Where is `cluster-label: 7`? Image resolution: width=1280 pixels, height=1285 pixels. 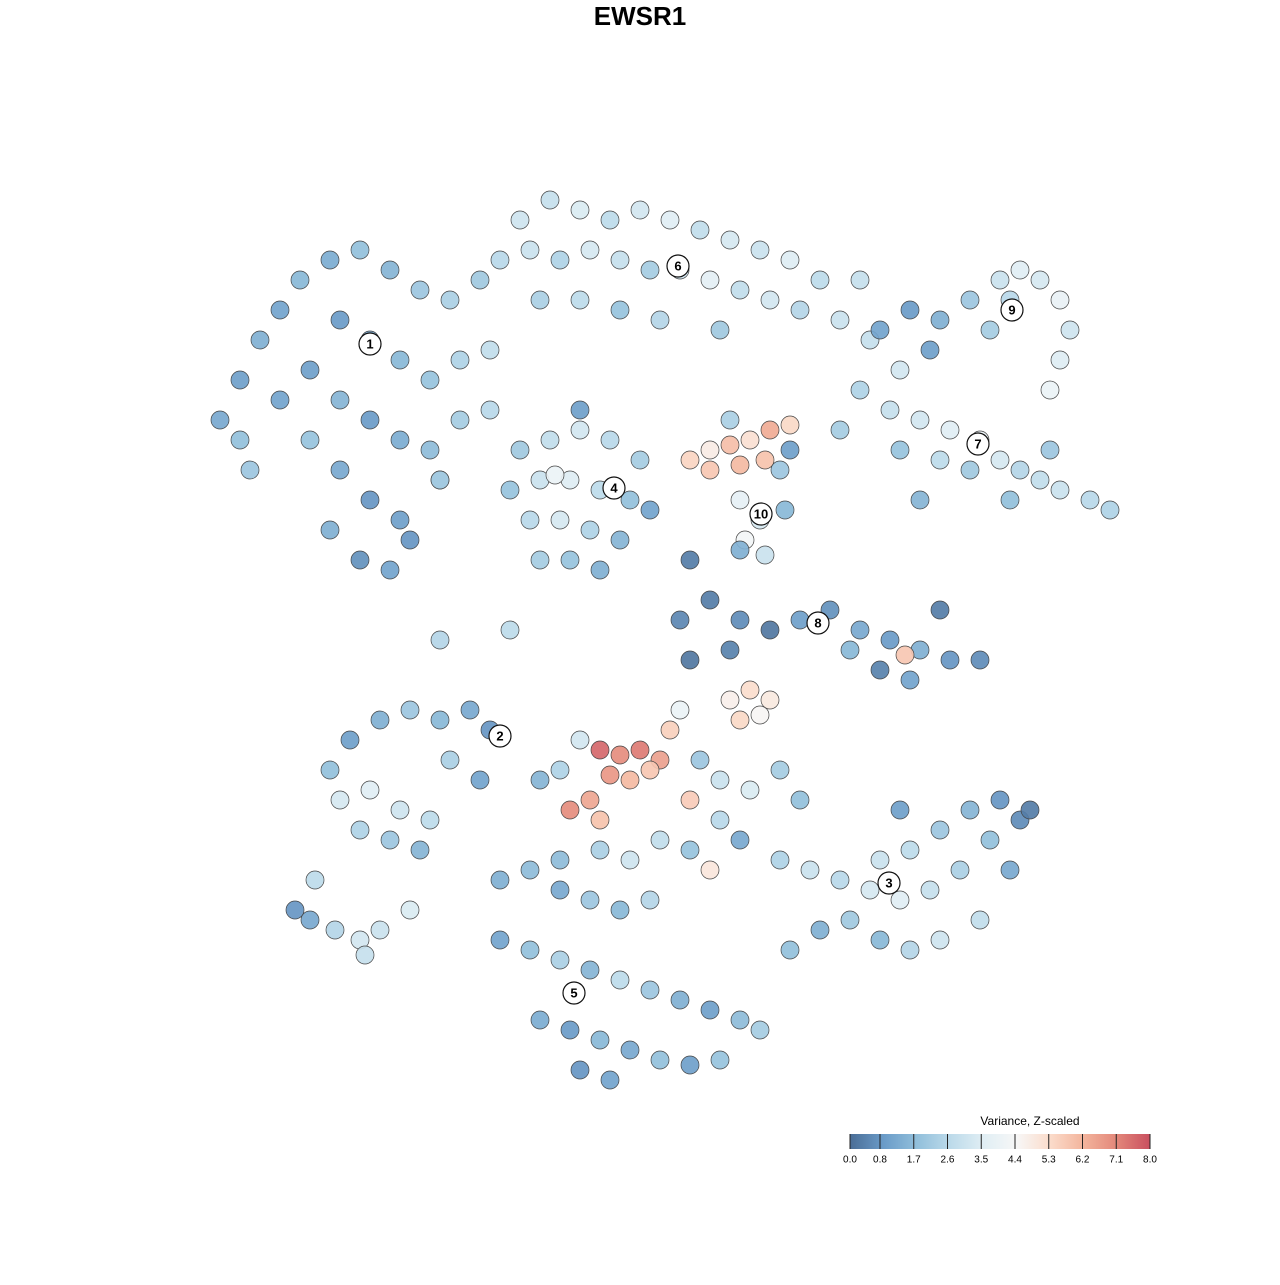
cluster-label: 7 is located at coordinates (977, 443).